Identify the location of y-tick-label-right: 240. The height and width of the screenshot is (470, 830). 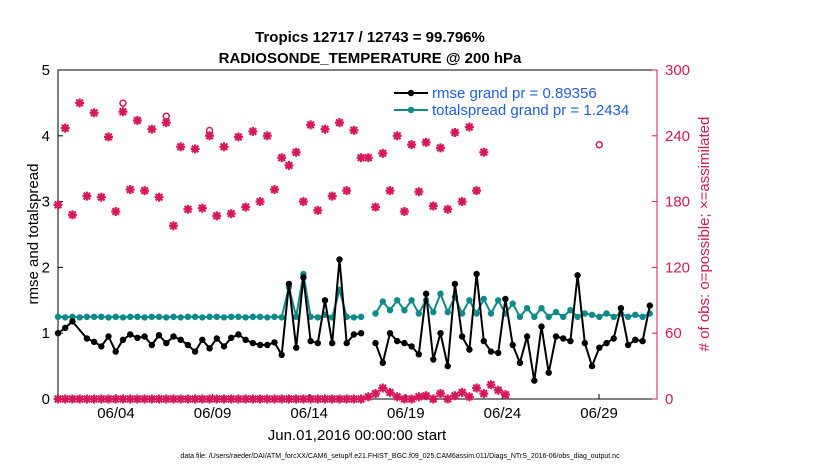
(677, 136).